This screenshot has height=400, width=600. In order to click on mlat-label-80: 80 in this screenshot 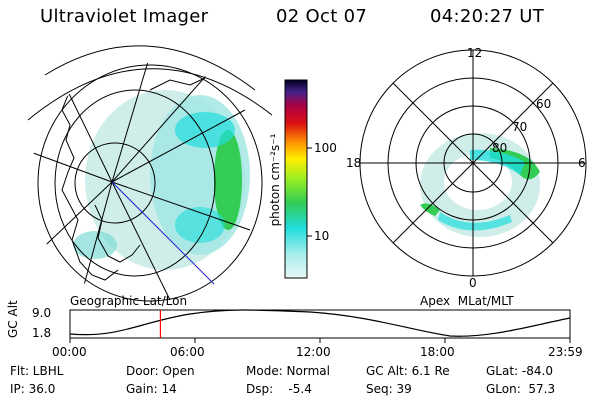, I will do `click(500, 148)`.